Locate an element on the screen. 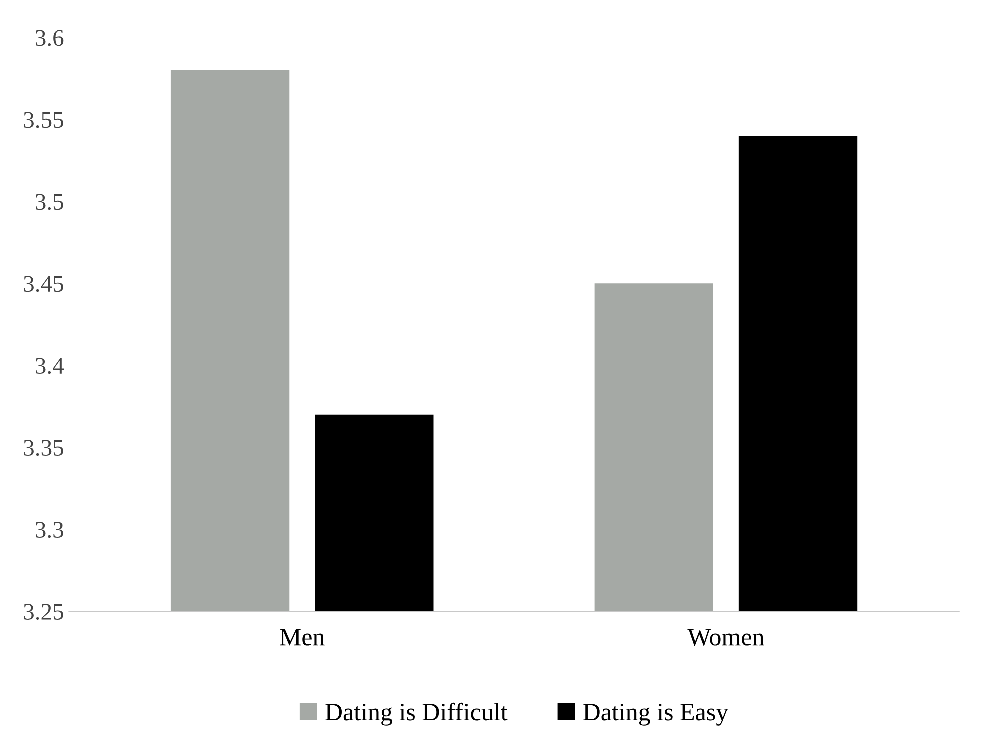 The image size is (989, 755). x-tick-label: Women is located at coordinates (726, 637).